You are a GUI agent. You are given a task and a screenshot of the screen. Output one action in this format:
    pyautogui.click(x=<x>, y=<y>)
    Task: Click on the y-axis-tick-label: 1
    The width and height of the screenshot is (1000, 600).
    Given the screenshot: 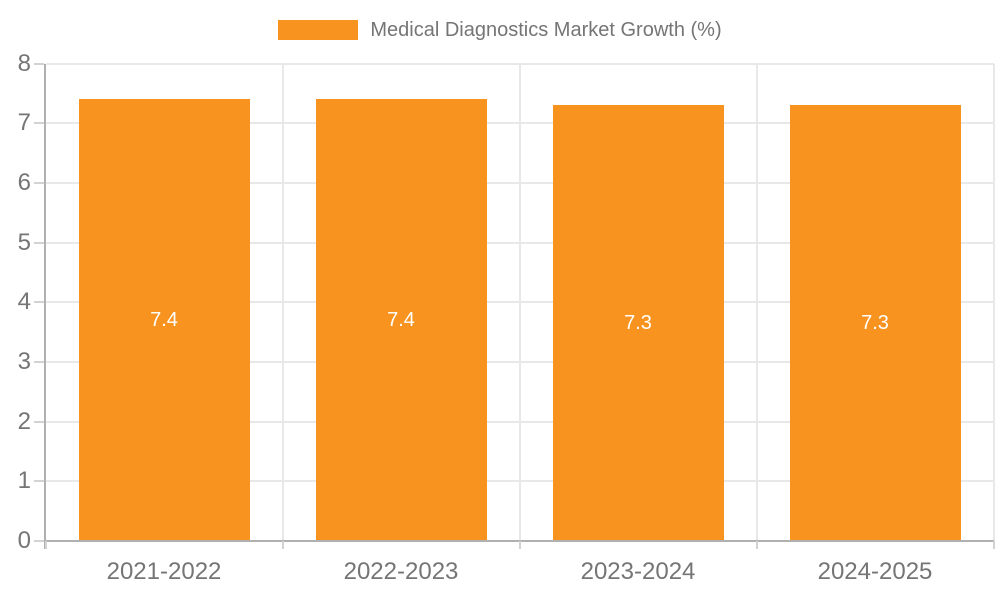 What is the action you would take?
    pyautogui.click(x=24, y=481)
    